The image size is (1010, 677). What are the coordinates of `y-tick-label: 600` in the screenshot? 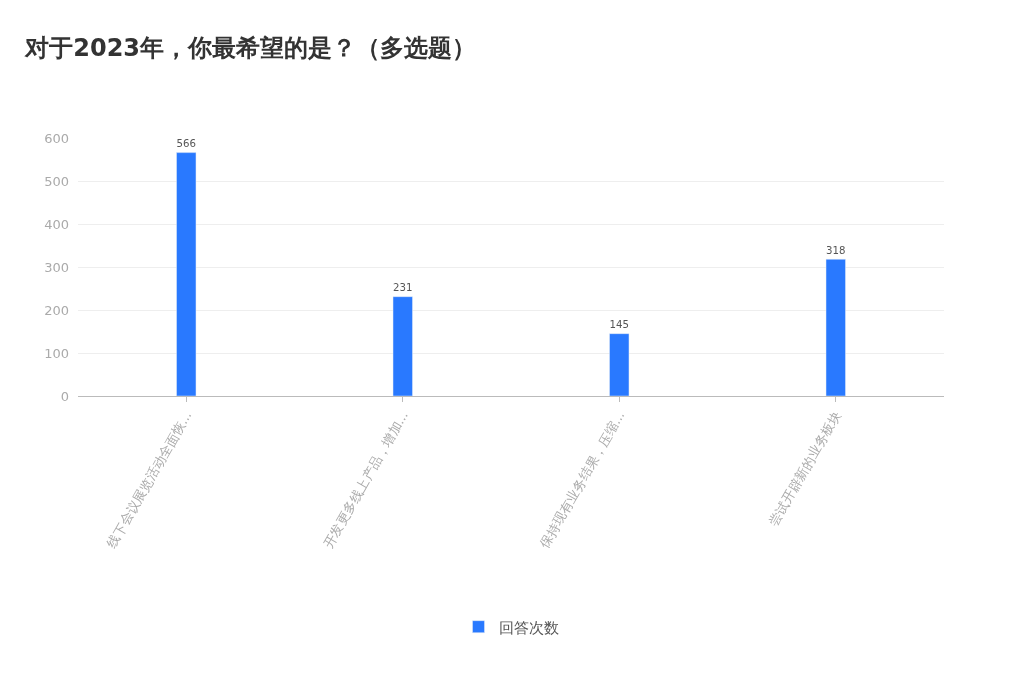 It's located at (56, 138).